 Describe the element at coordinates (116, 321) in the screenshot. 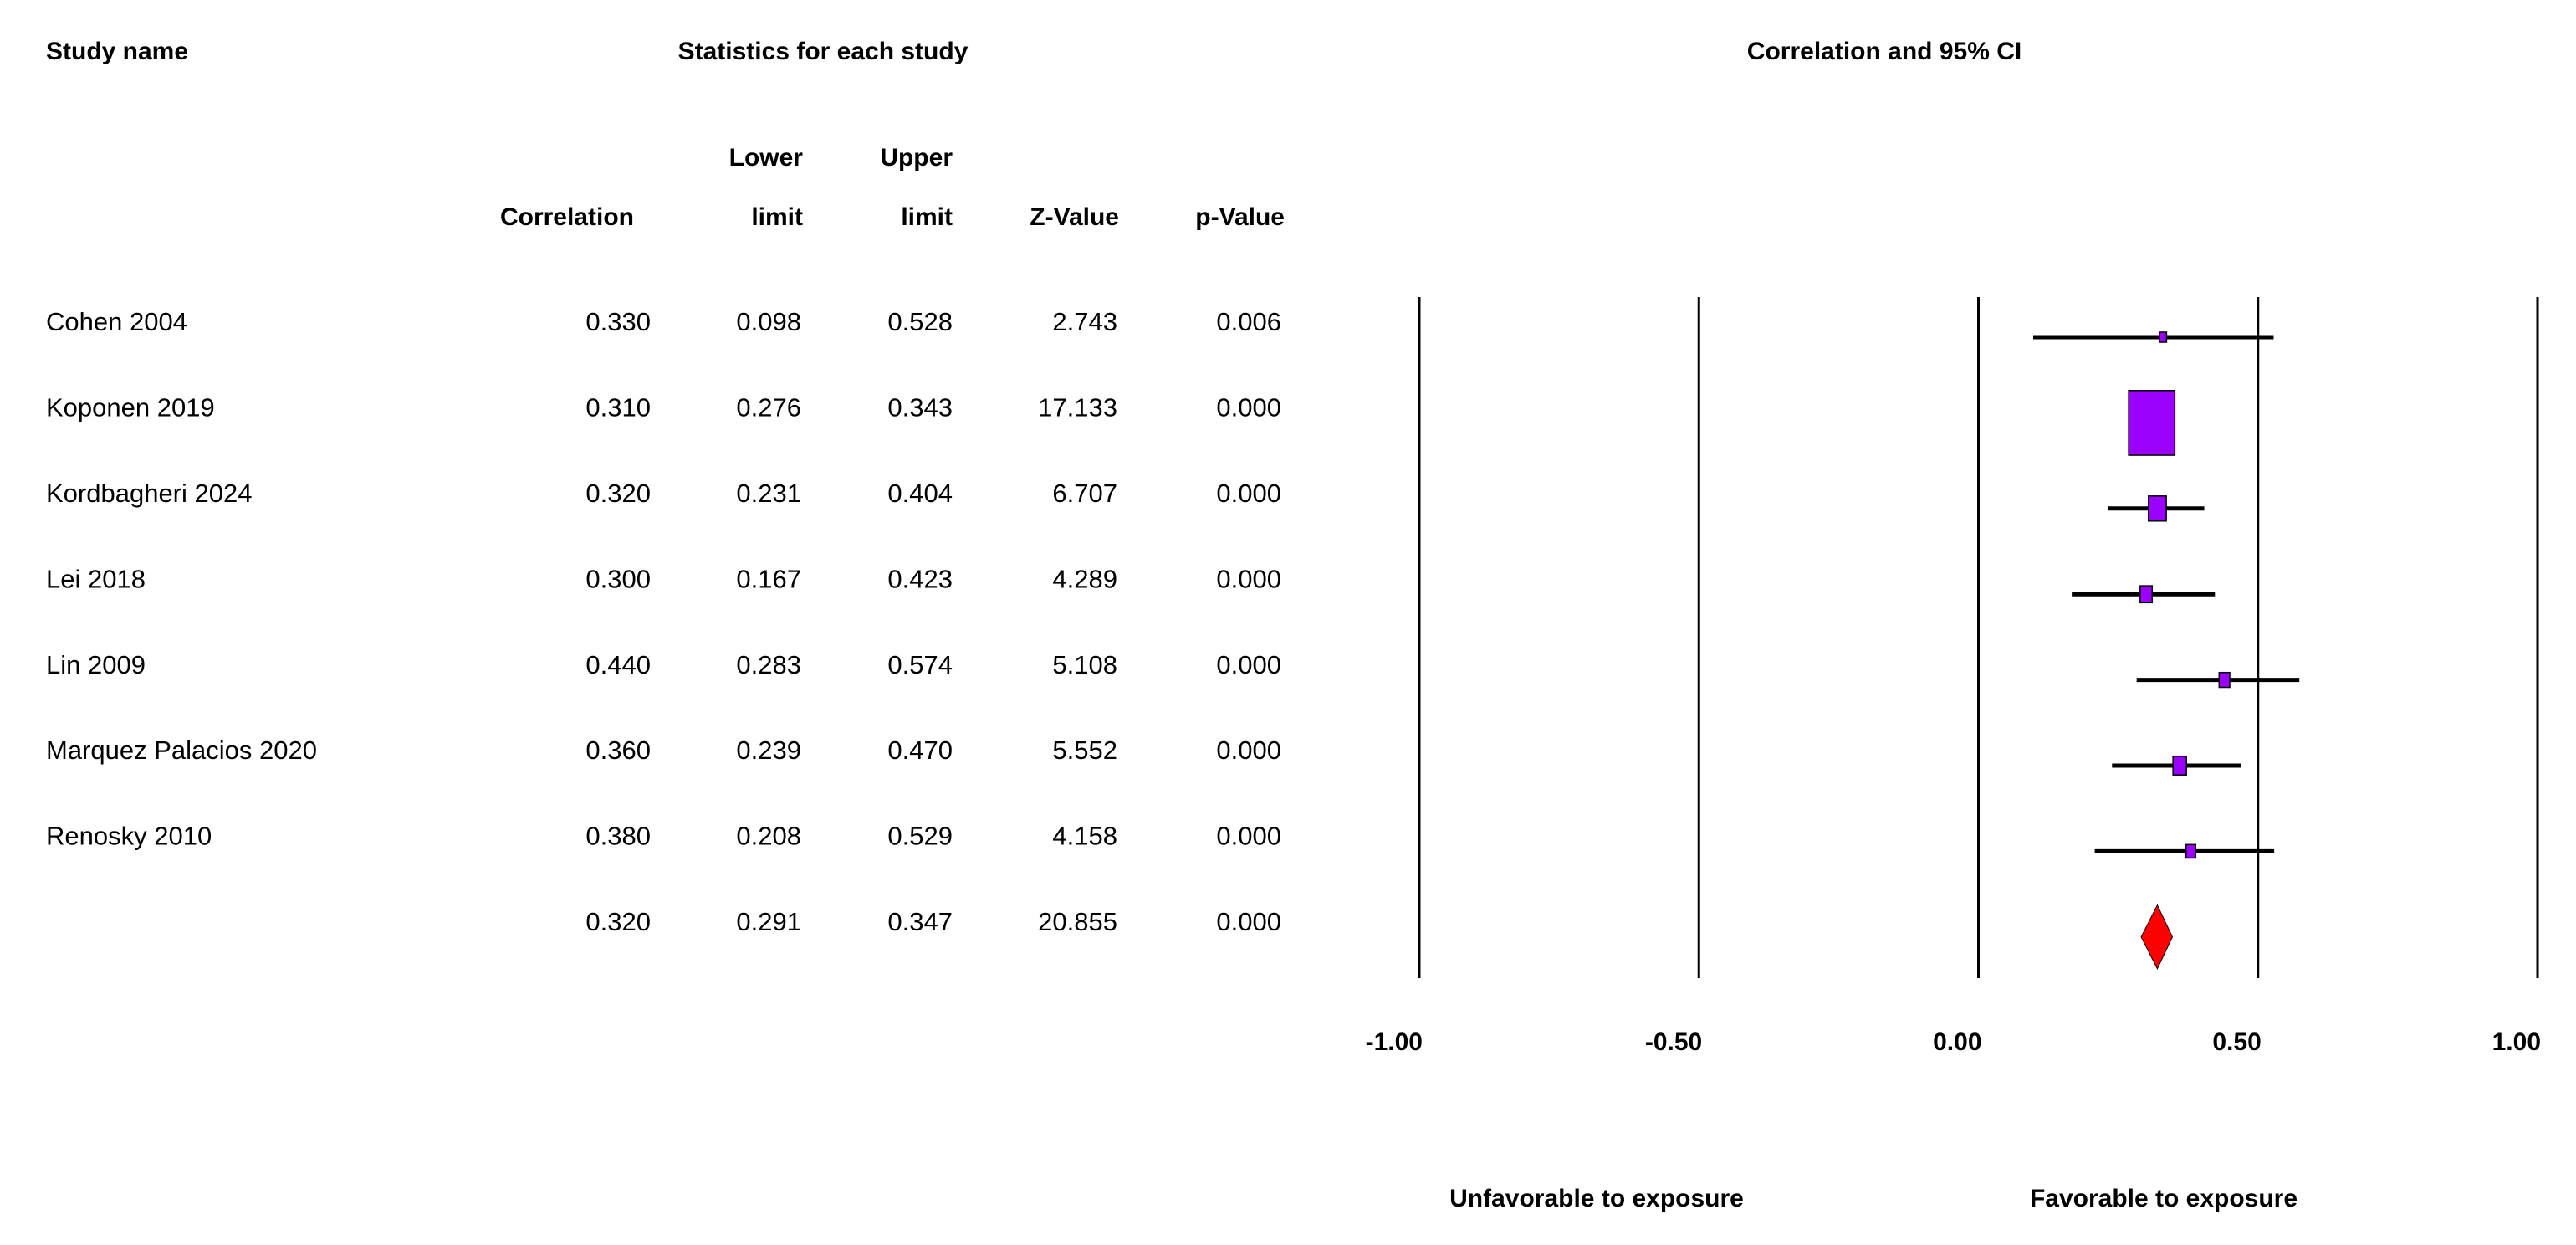

I see `study-name: Cohen 2004` at that location.